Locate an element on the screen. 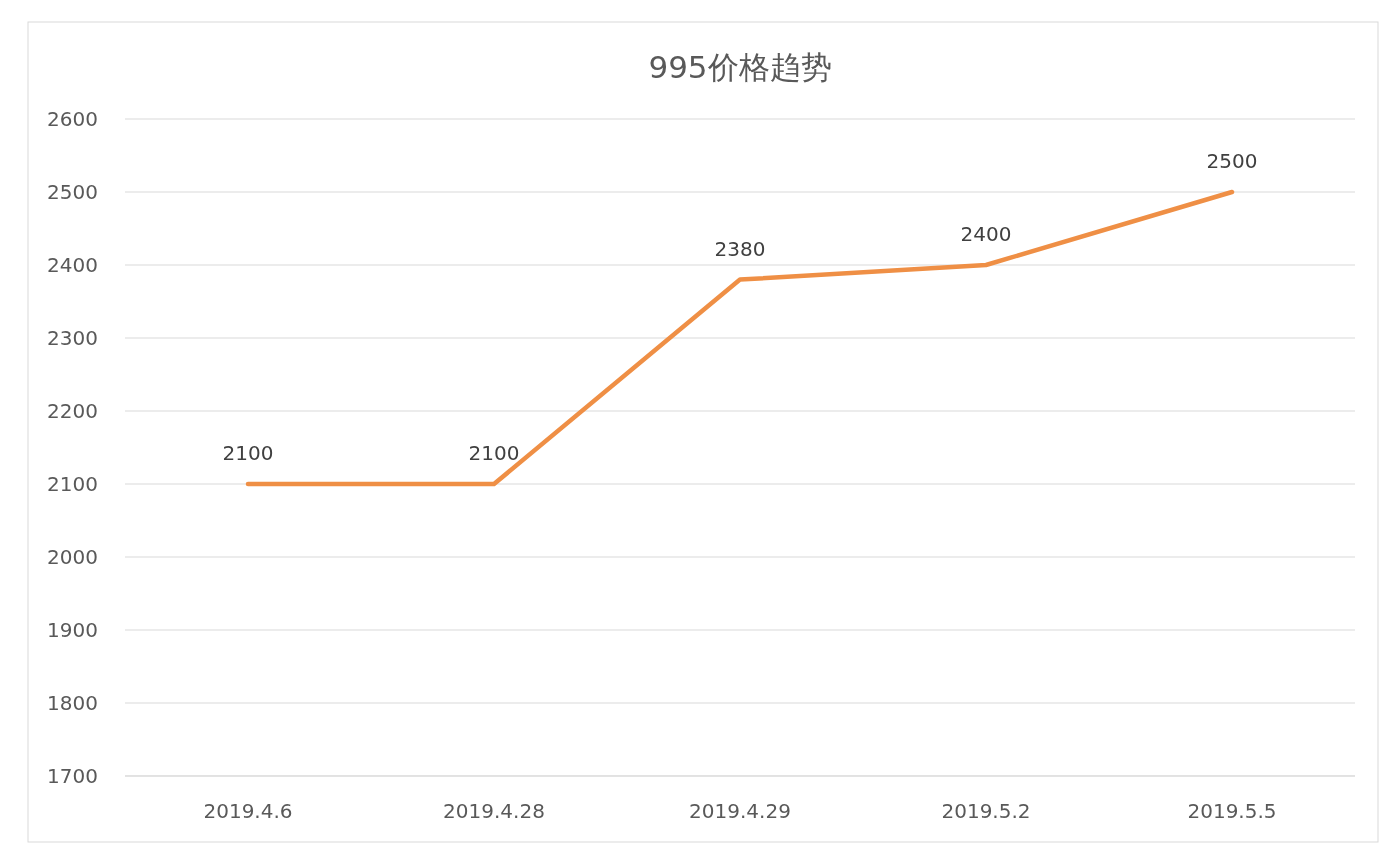  y-tick-label: 1900 is located at coordinates (72, 630).